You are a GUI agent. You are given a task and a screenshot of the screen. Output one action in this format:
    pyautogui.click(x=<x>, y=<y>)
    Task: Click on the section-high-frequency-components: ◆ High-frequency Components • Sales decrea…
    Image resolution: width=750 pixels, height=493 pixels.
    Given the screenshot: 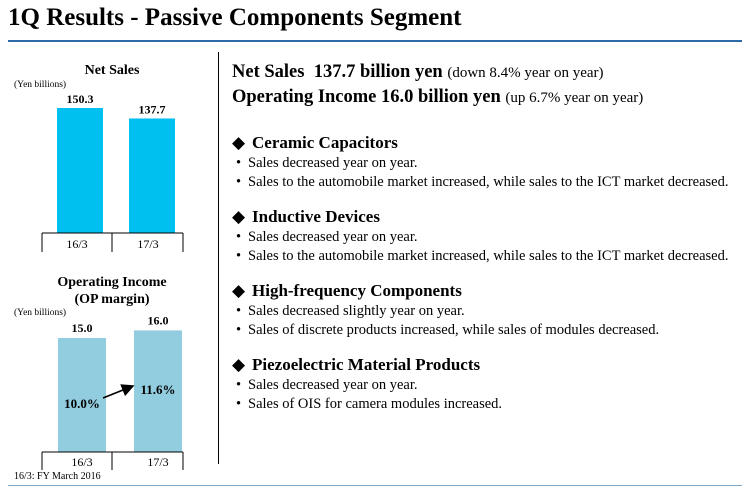 What is the action you would take?
    pyautogui.click(x=488, y=310)
    